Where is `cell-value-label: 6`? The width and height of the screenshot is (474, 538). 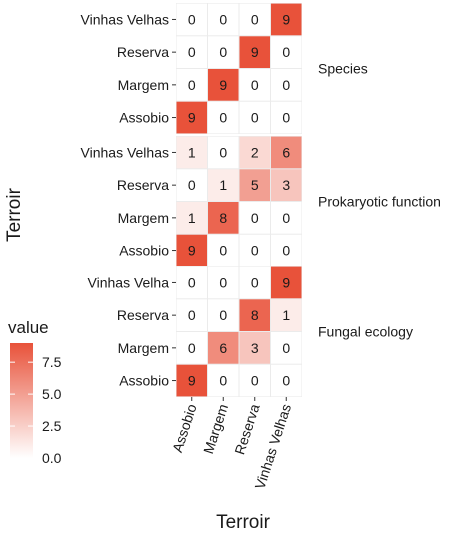
cell-value-label: 6 is located at coordinates (223, 348).